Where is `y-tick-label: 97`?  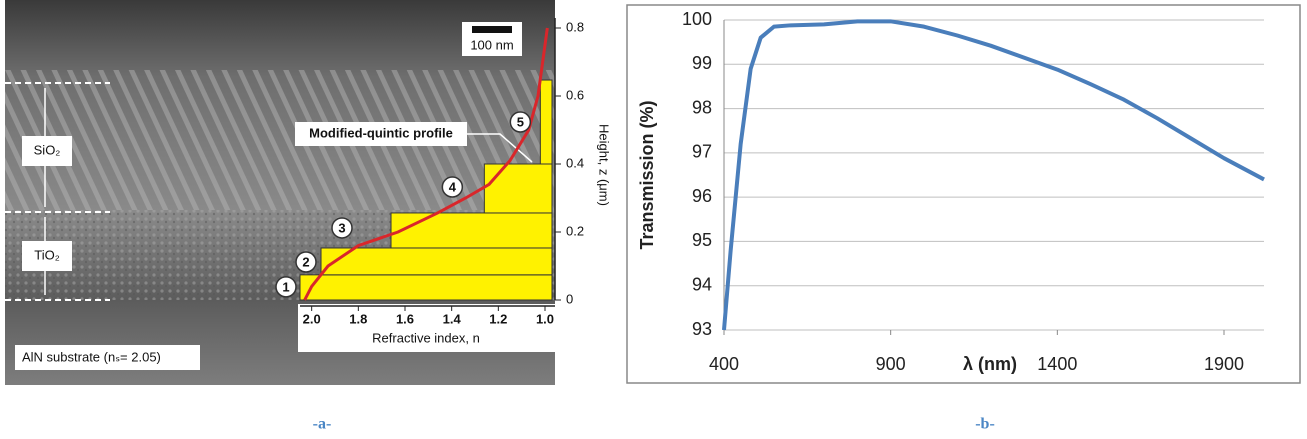
y-tick-label: 97 is located at coordinates (702, 152).